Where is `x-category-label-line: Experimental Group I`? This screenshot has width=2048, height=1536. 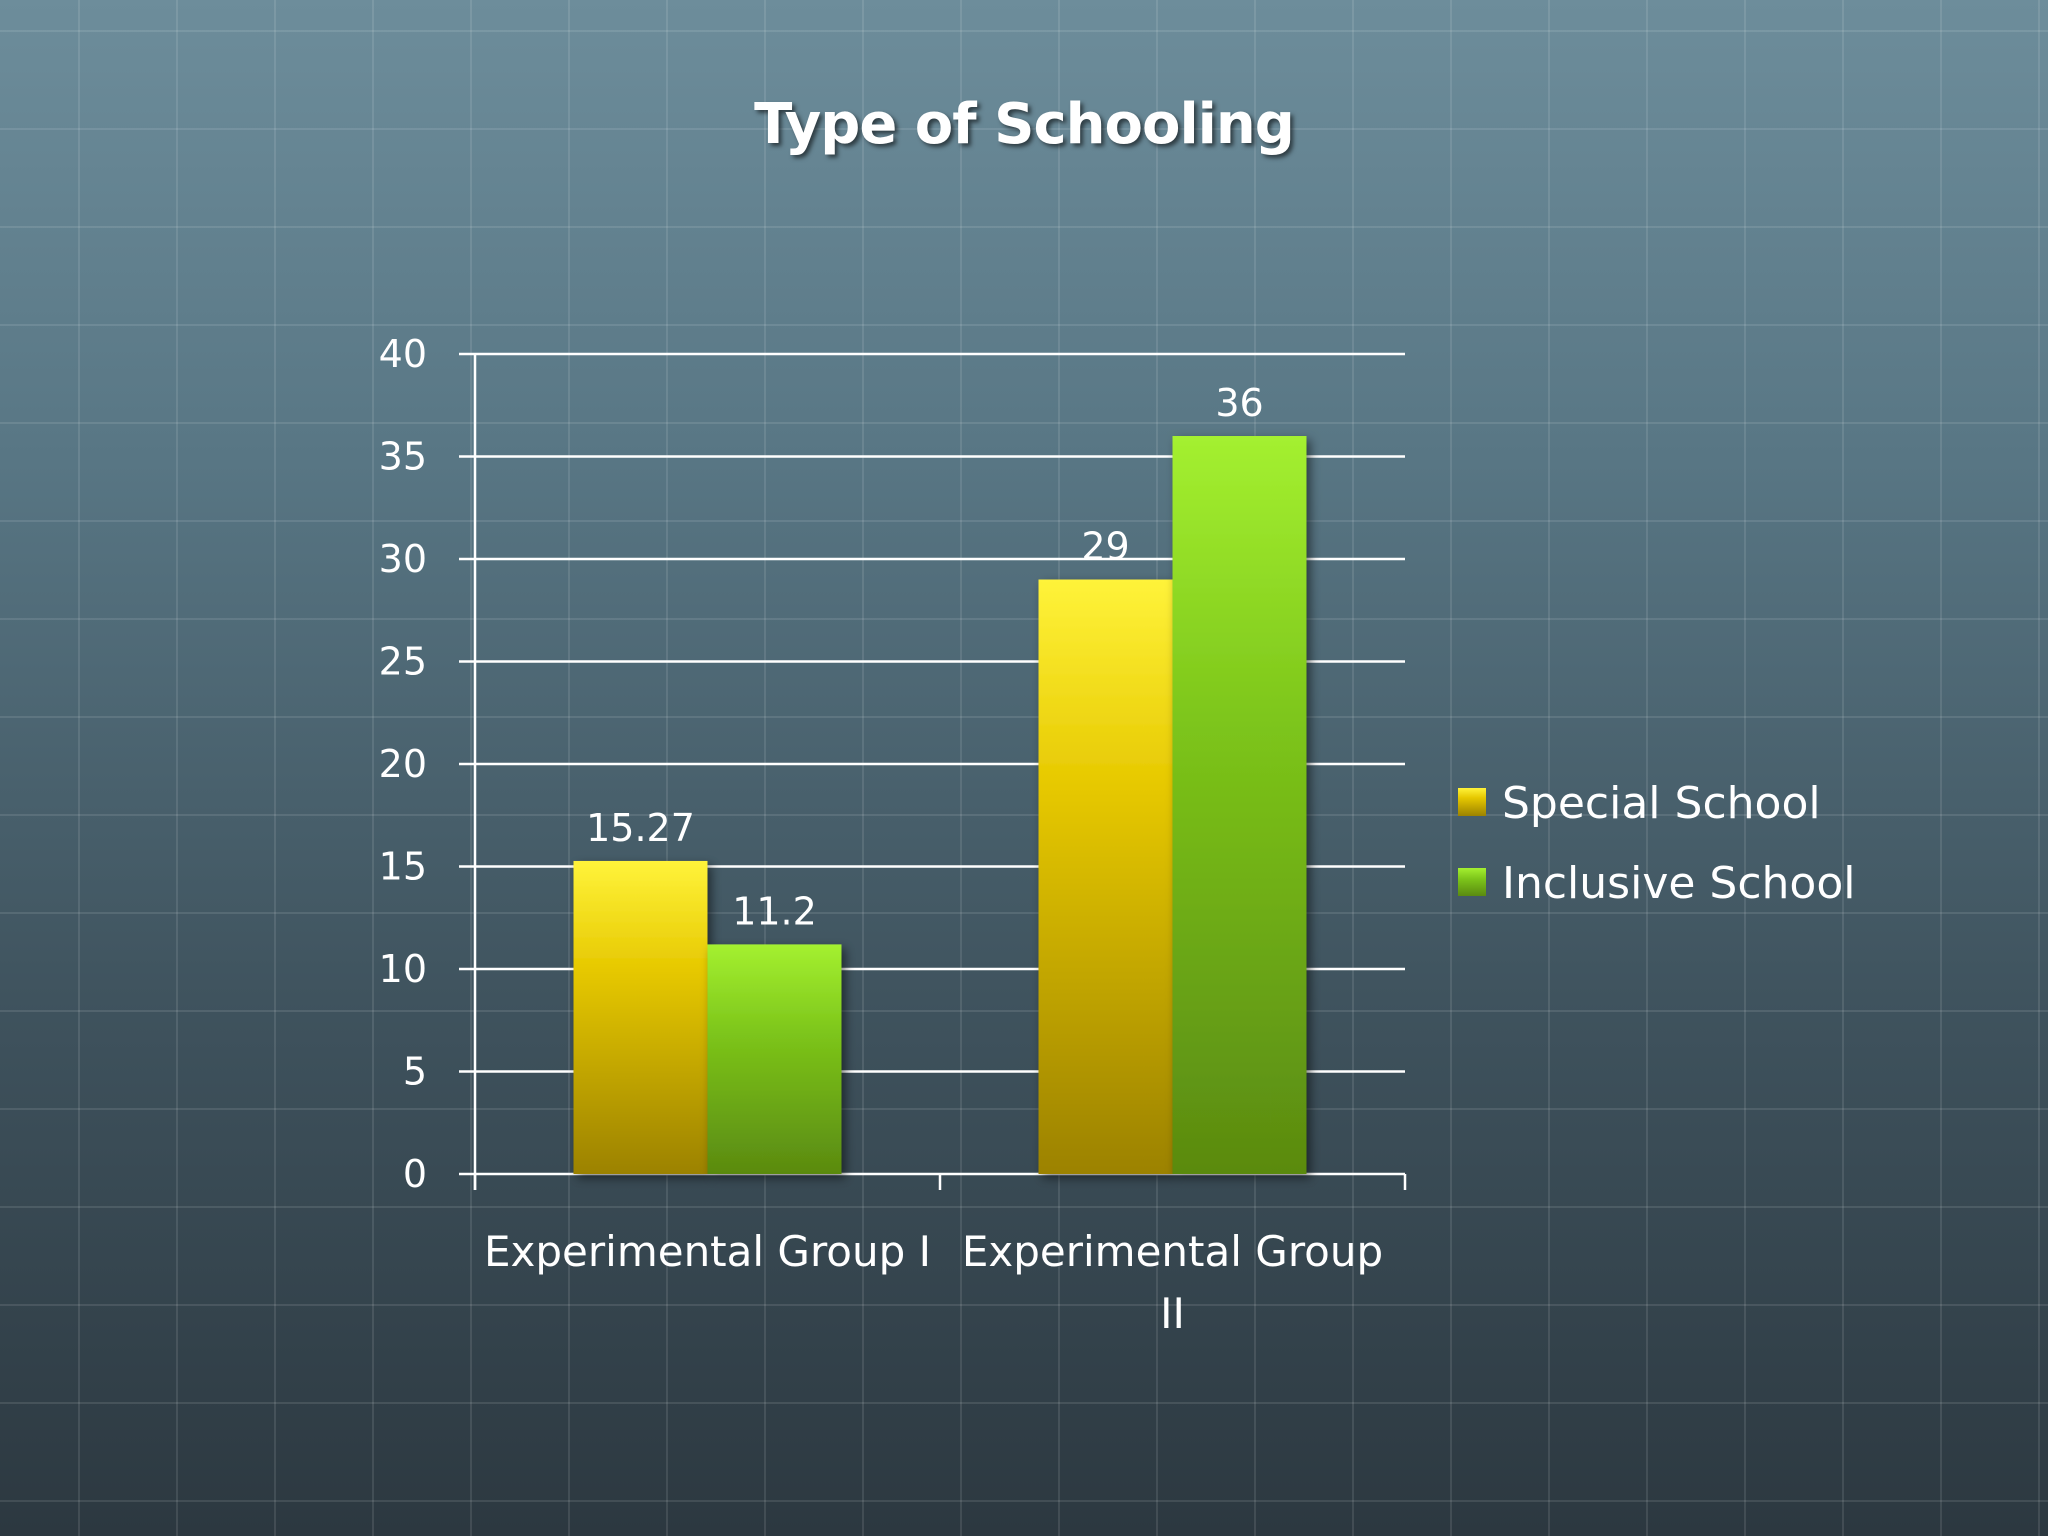 x-category-label-line: Experimental Group I is located at coordinates (707, 1251).